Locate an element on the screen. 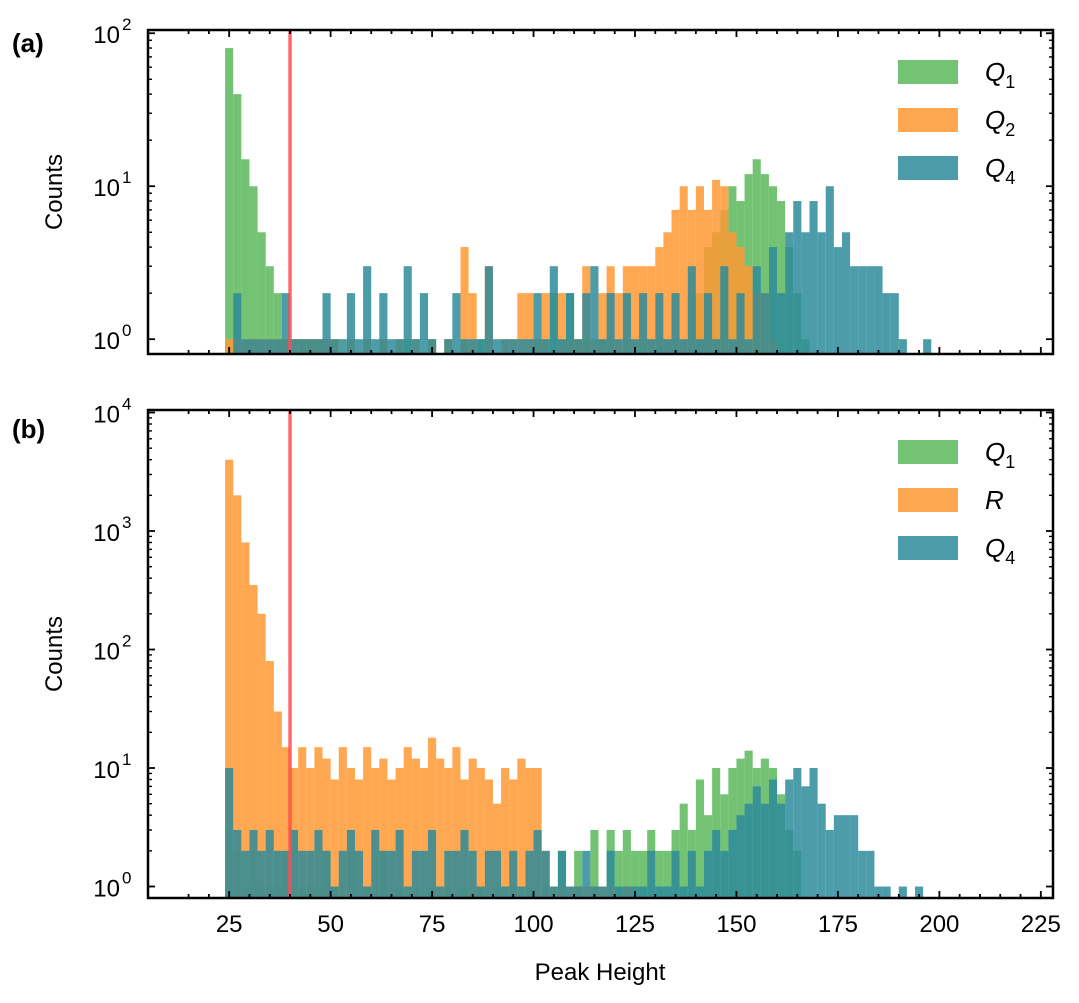 This screenshot has height=1003, width=1079. legend-label: Q4 is located at coordinates (1000, 550).